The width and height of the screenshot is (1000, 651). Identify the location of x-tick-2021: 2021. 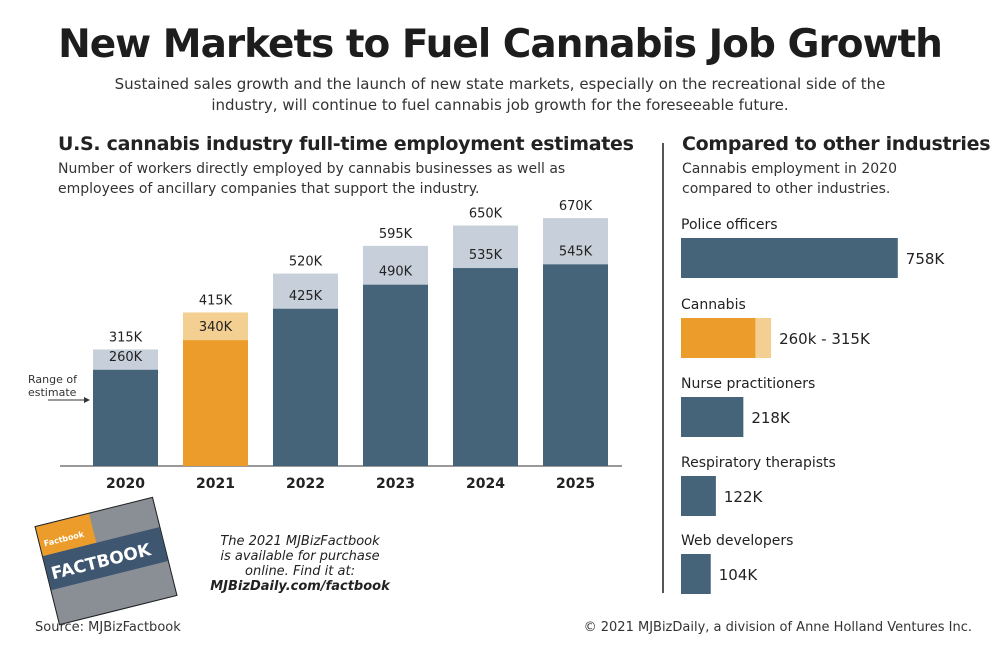
(215, 484).